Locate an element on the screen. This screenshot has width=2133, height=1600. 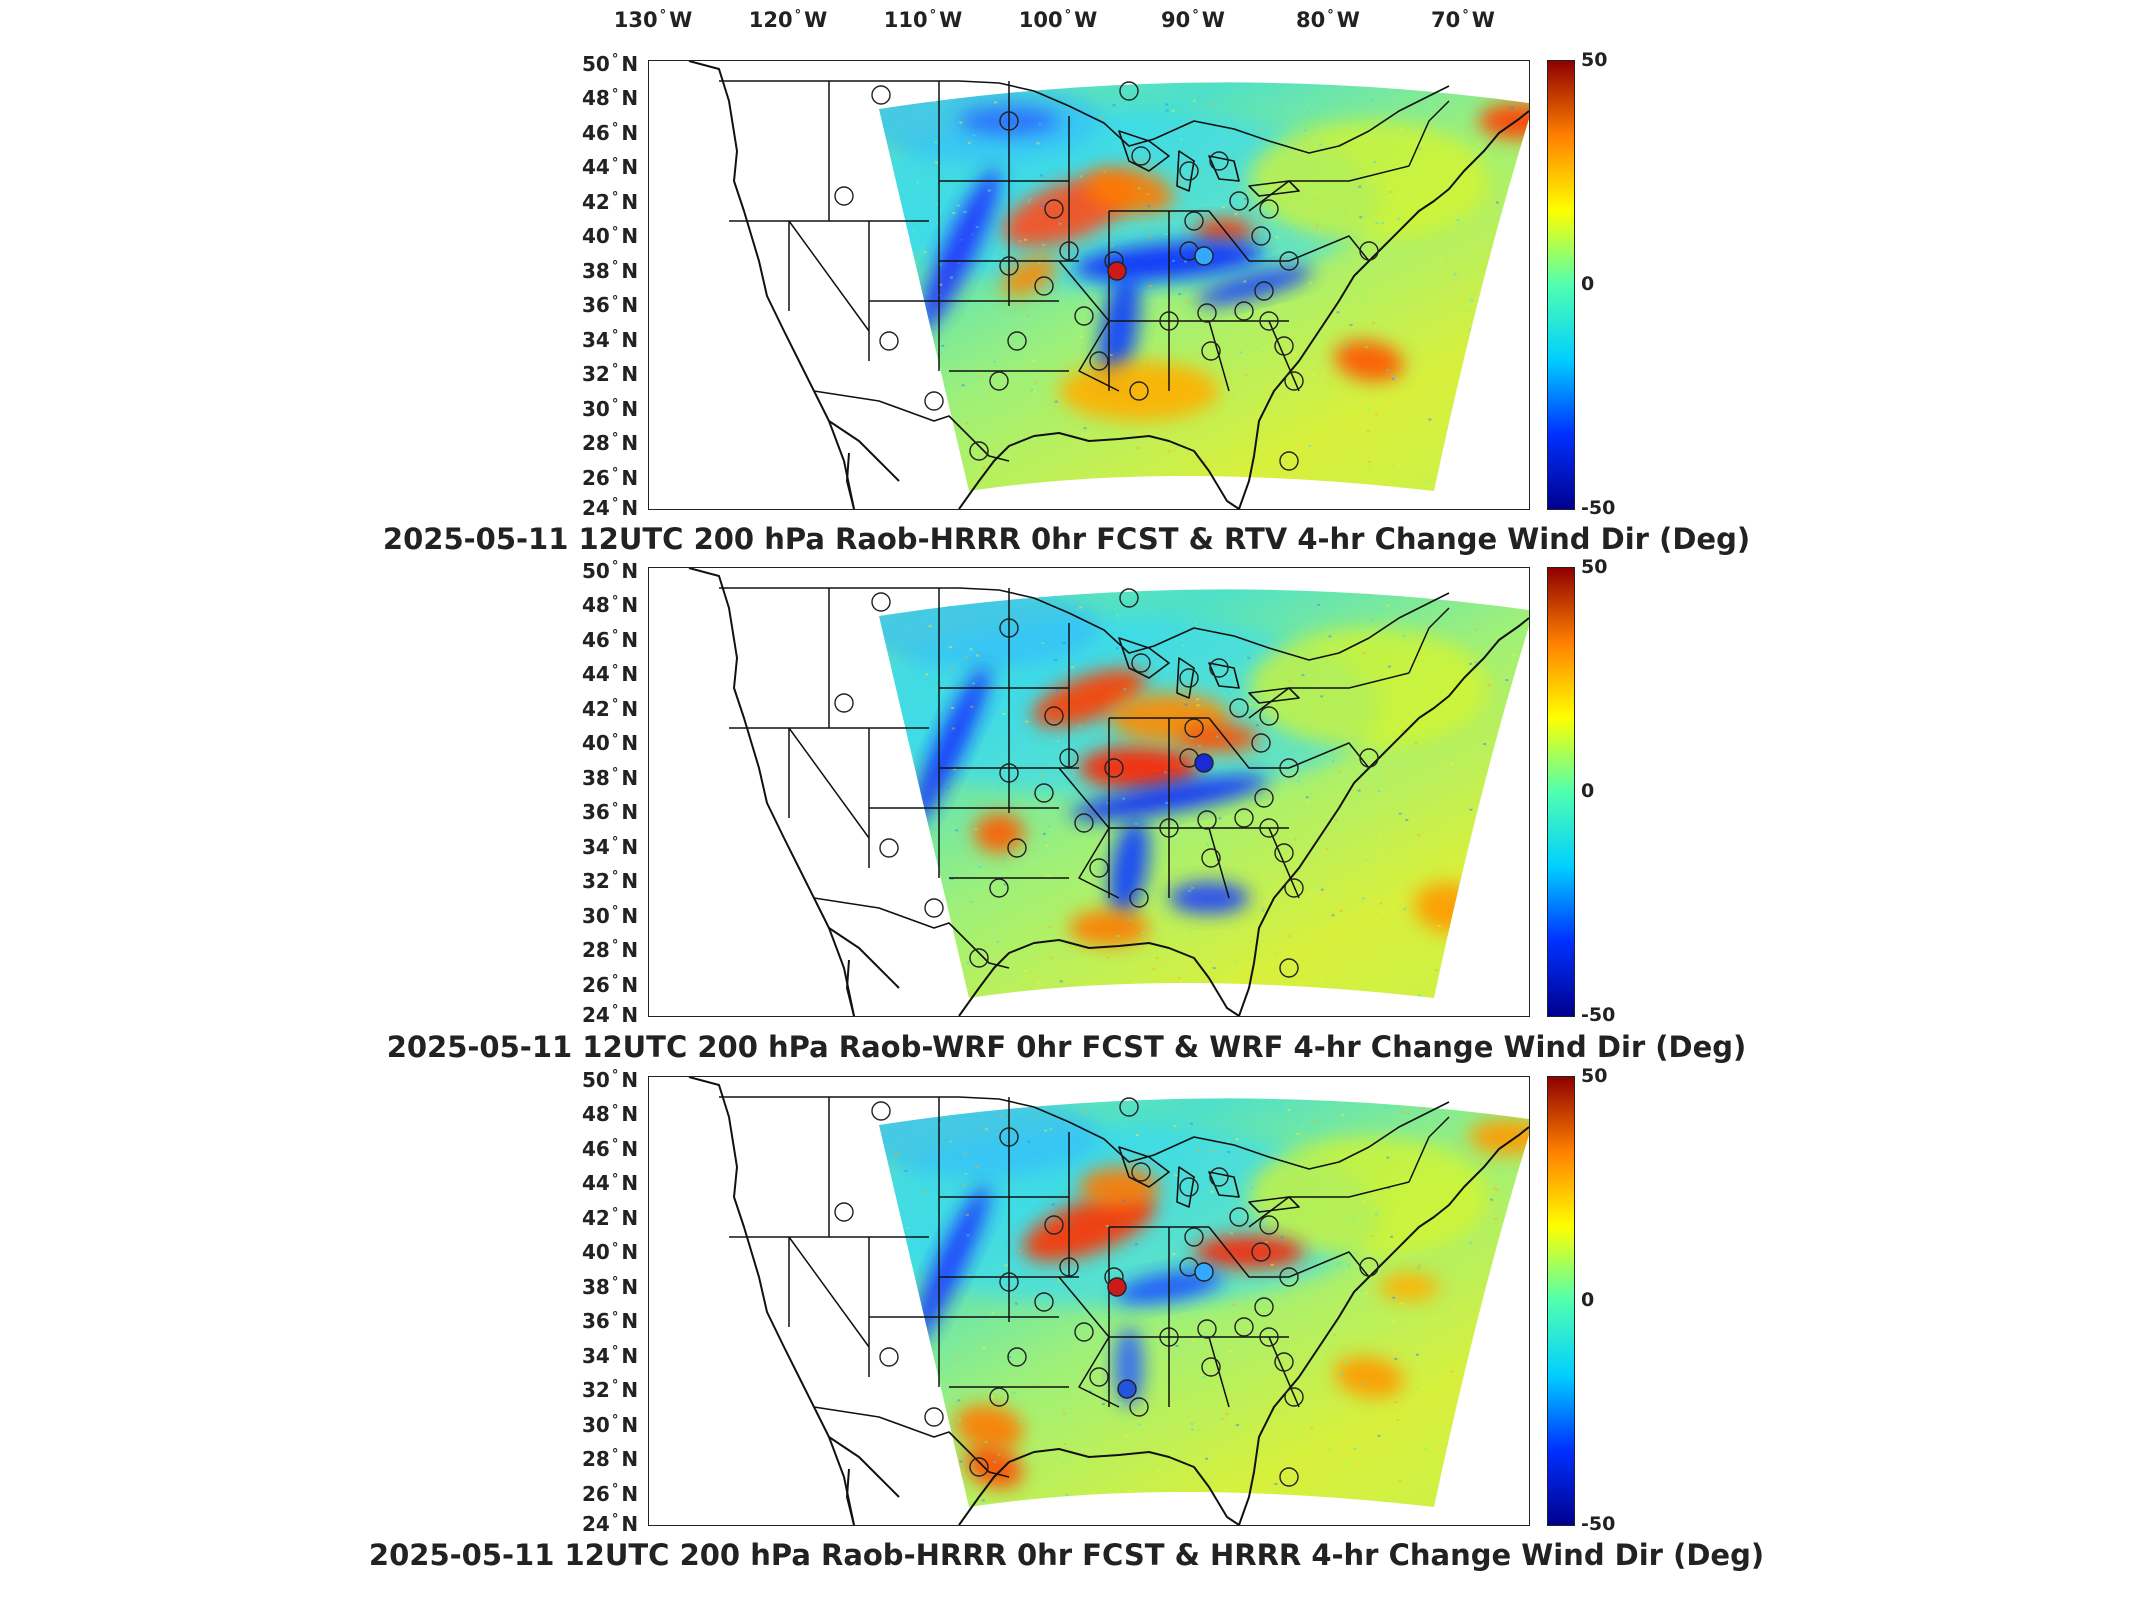
latitude-label: 30 ° N is located at coordinates (610, 409).